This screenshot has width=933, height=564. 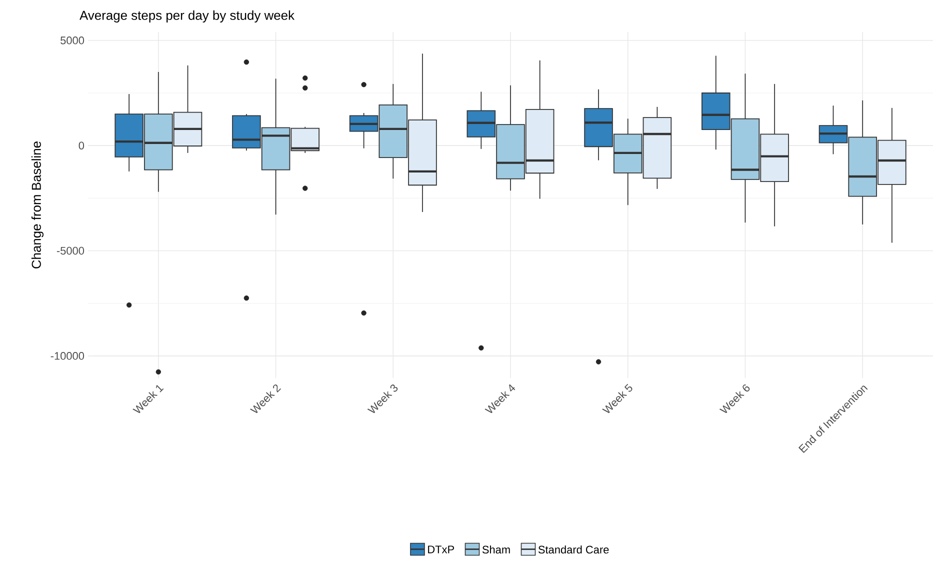 What do you see at coordinates (81, 146) in the screenshot?
I see `y-tick-label: 0` at bounding box center [81, 146].